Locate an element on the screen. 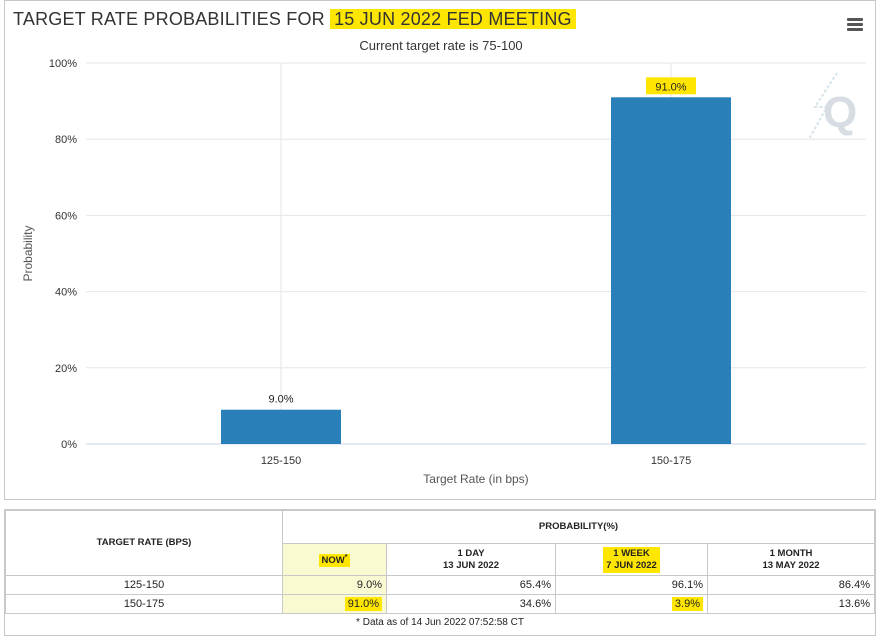  table-row: 125-150 9.0% 65.4% 96.1% 86.4% is located at coordinates (440, 585).